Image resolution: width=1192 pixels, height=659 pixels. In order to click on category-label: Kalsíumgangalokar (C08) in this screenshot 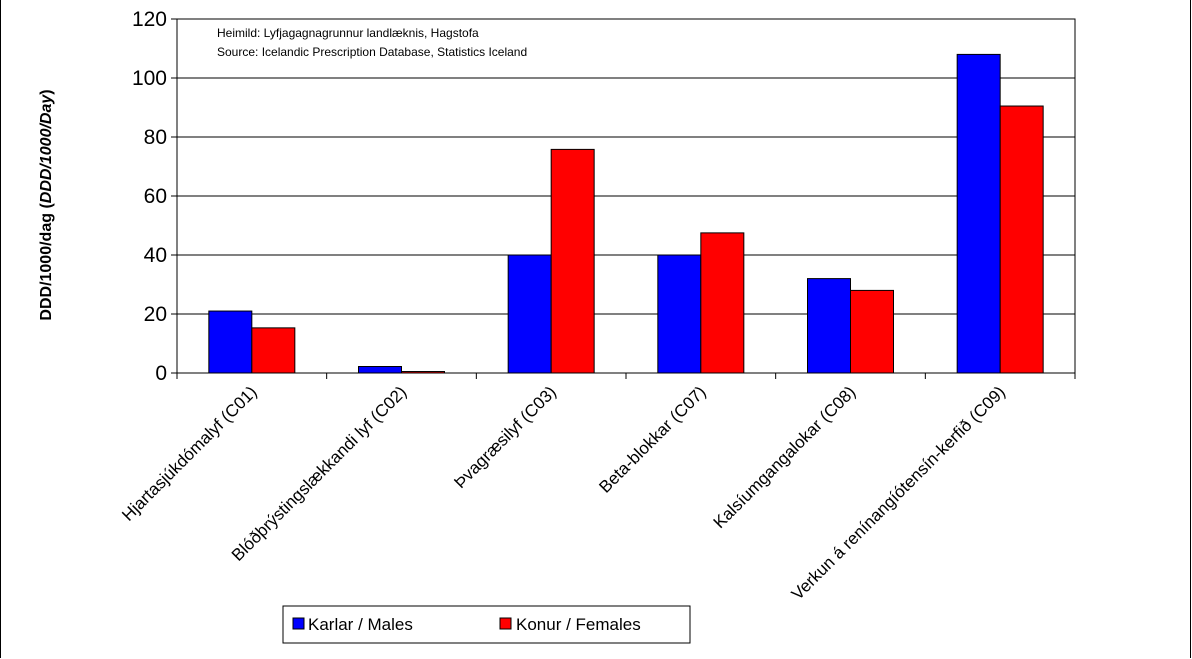, I will do `click(785, 457)`.